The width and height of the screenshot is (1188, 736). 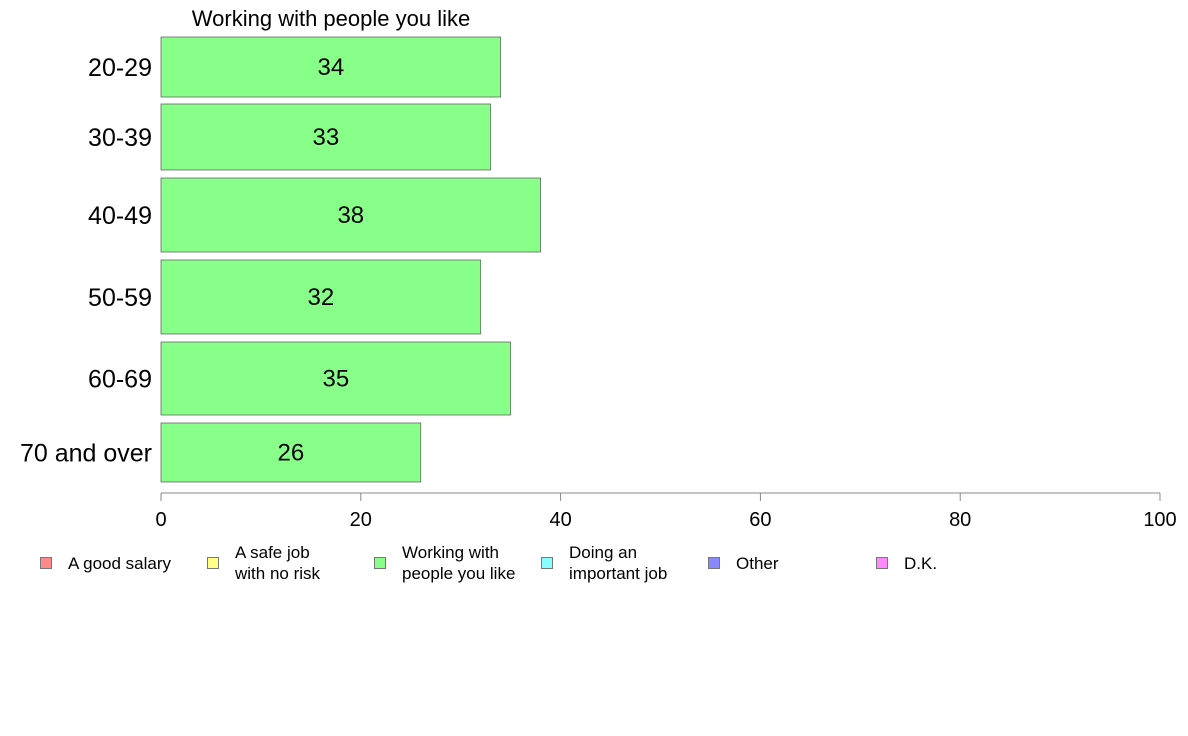 I want to click on legend-item: Other, so click(x=743, y=563).